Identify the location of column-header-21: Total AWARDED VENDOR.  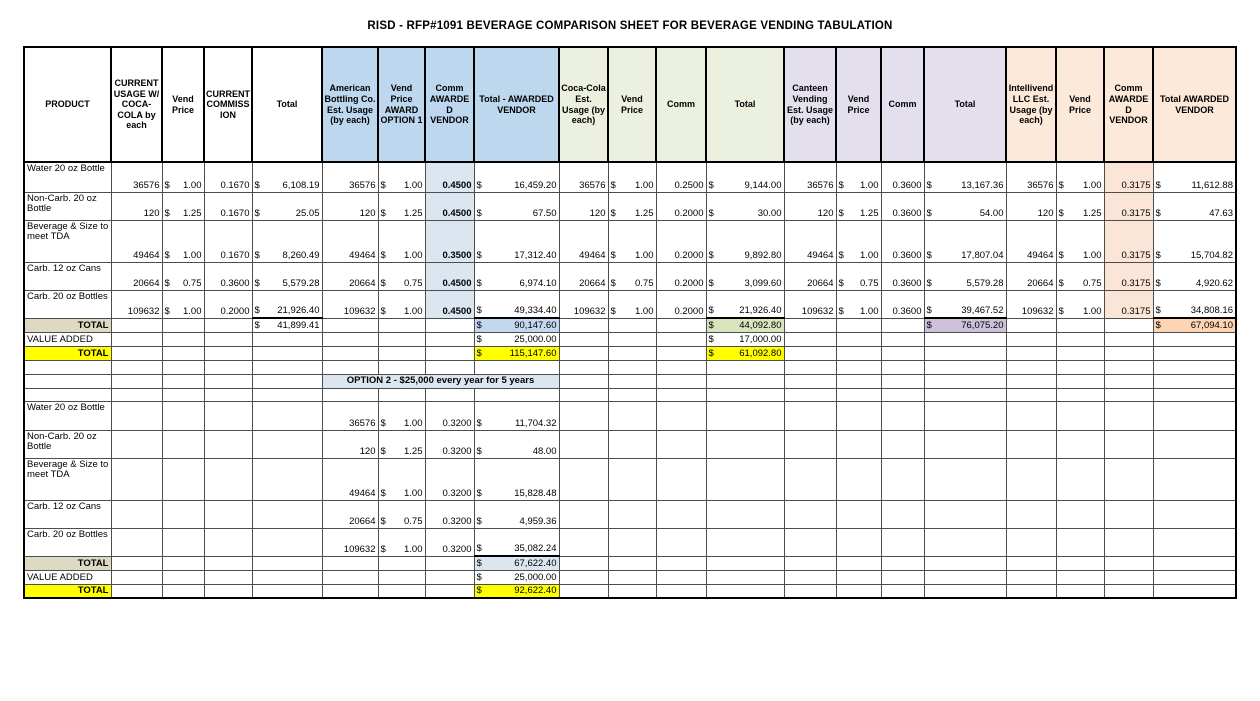
(1194, 104).